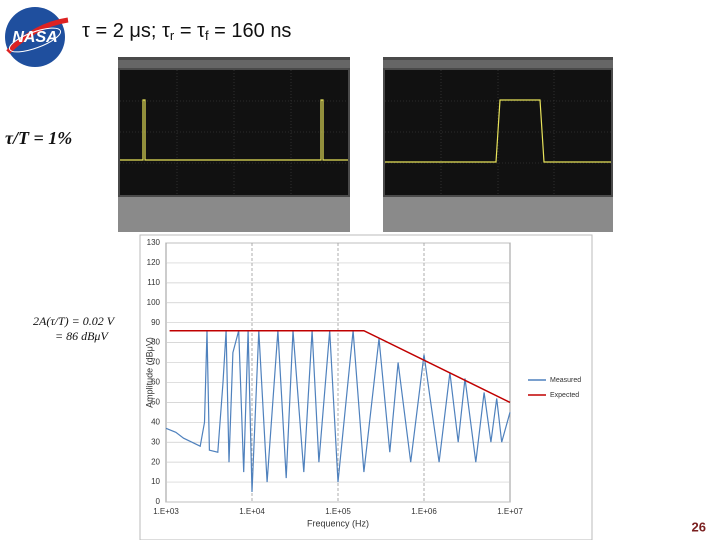 The height and width of the screenshot is (545, 720). What do you see at coordinates (338, 523) in the screenshot?
I see `x-axis-label: Frequency (Hz)` at bounding box center [338, 523].